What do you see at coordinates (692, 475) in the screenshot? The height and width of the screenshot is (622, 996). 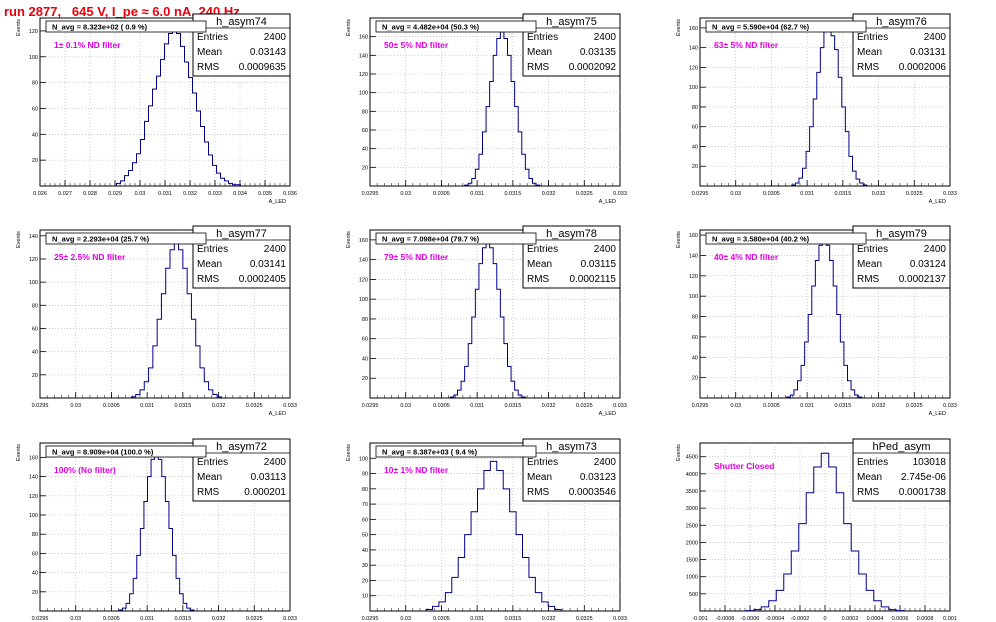 I see `y-tick-label: 4000` at bounding box center [692, 475].